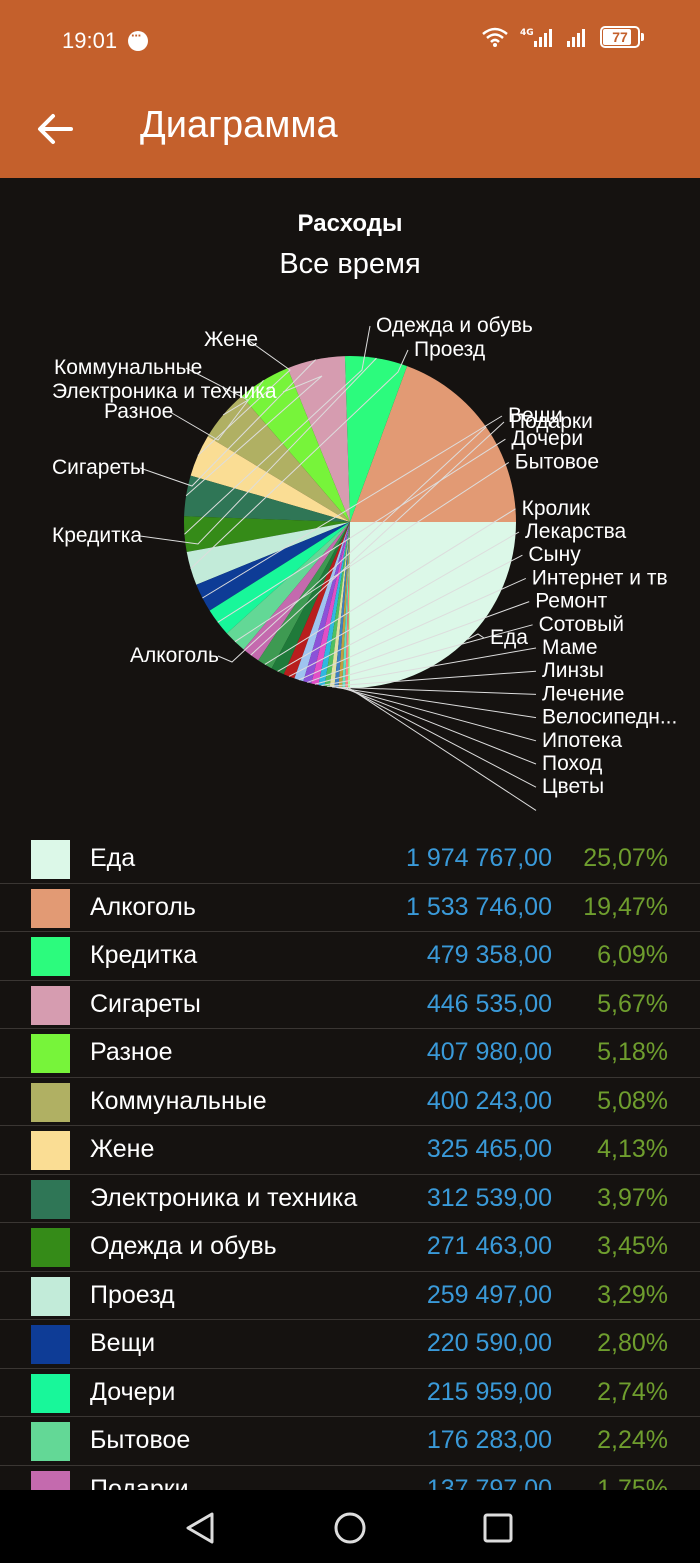 This screenshot has width=700, height=1563. I want to click on slice-label-8: Одежда и обувь, so click(454, 325).